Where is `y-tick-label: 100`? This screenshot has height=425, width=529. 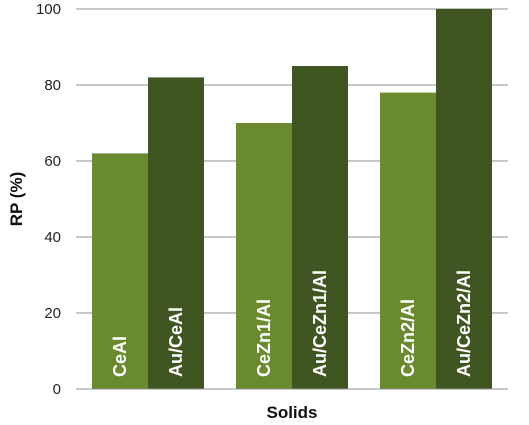
y-tick-label: 100 is located at coordinates (48, 9).